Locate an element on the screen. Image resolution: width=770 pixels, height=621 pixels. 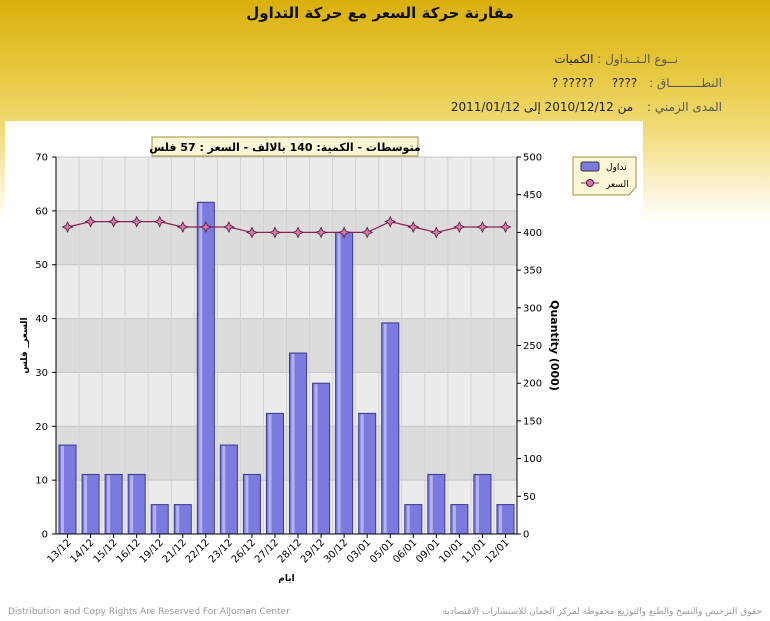
x-tick-label: 19/12 is located at coordinates (152, 551).